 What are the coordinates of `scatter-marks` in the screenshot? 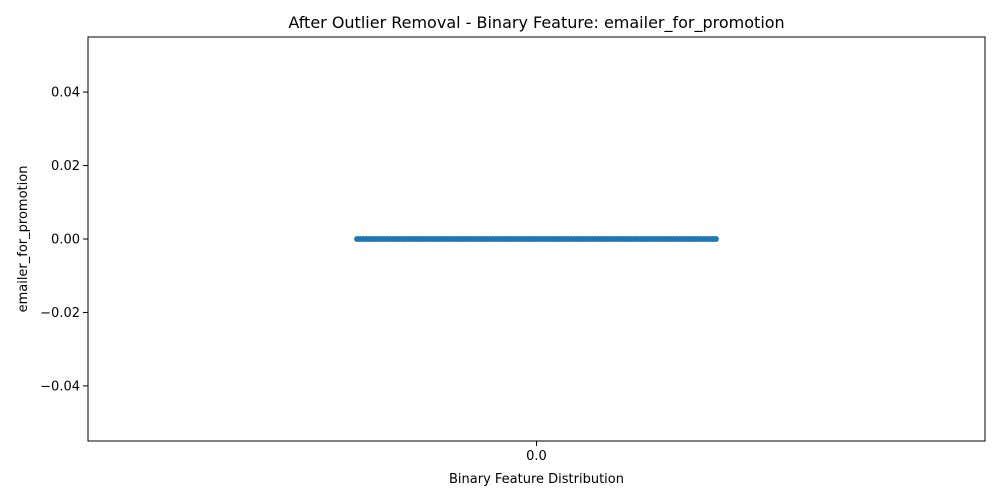 It's located at (536, 239).